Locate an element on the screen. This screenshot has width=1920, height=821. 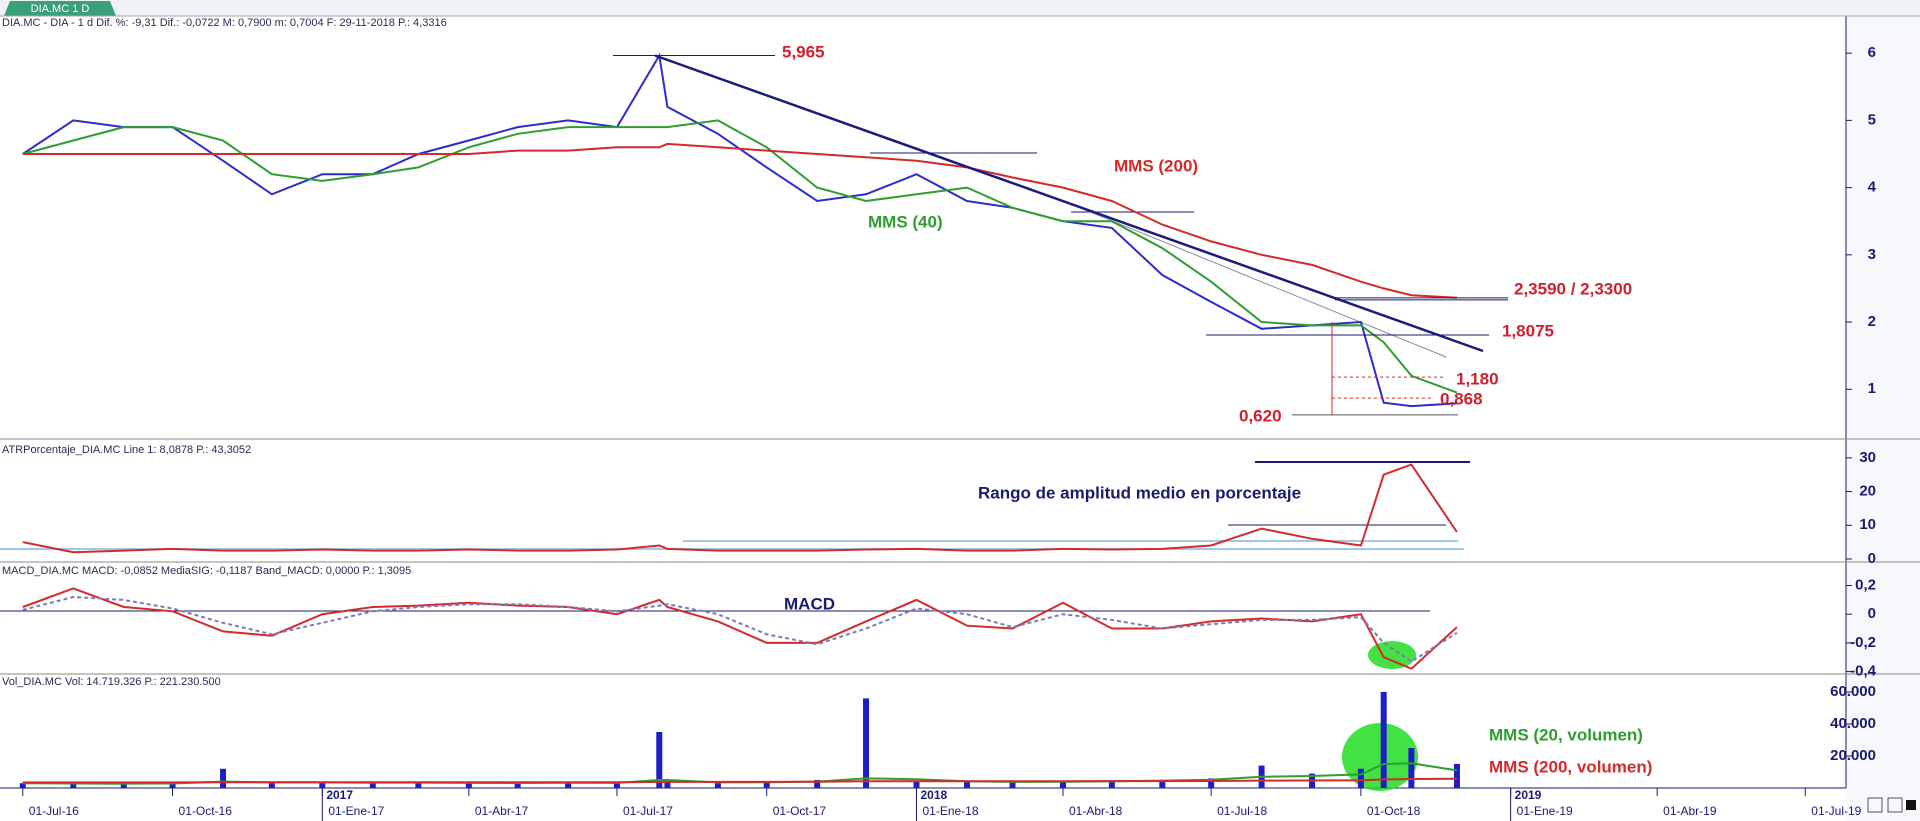
y-tick-label: 4 is located at coordinates (1872, 187).